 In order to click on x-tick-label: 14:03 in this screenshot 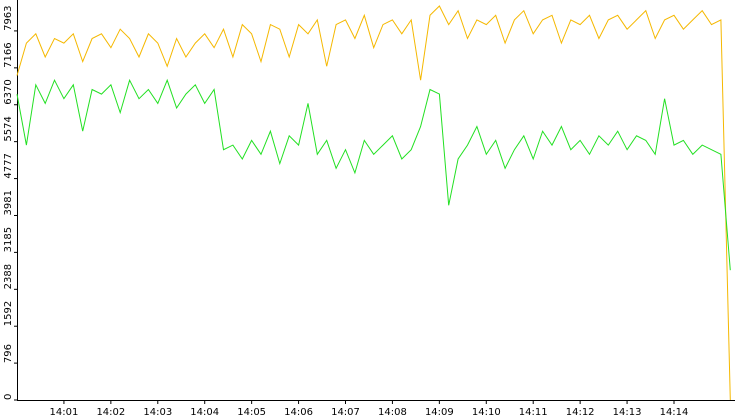, I will do `click(157, 411)`.